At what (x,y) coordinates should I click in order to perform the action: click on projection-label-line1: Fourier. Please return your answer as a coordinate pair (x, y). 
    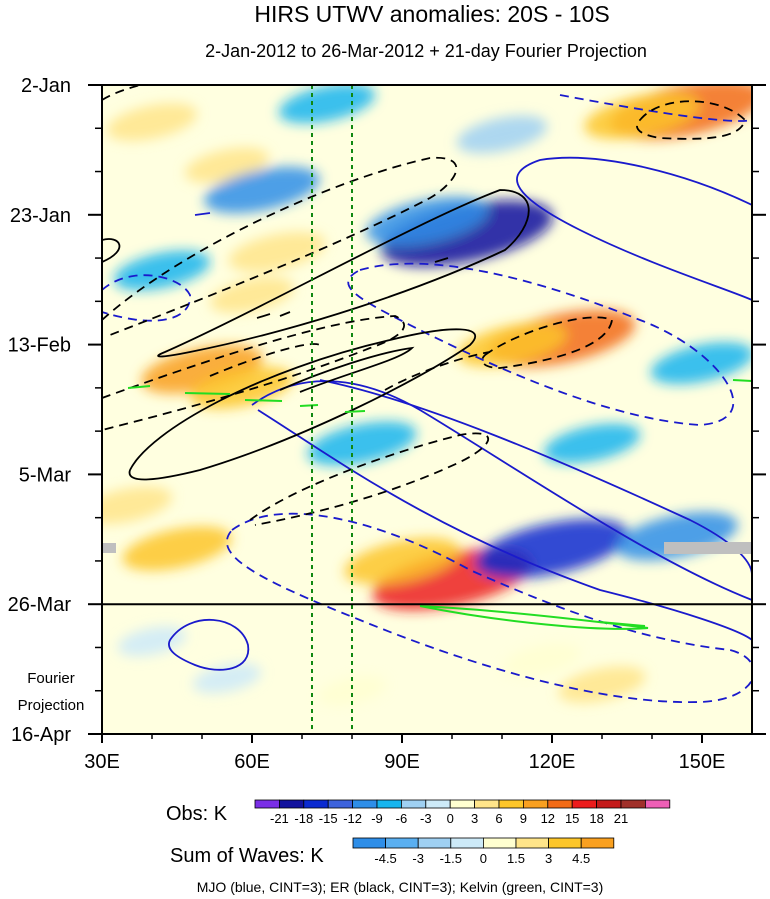
    Looking at the image, I should click on (51, 678).